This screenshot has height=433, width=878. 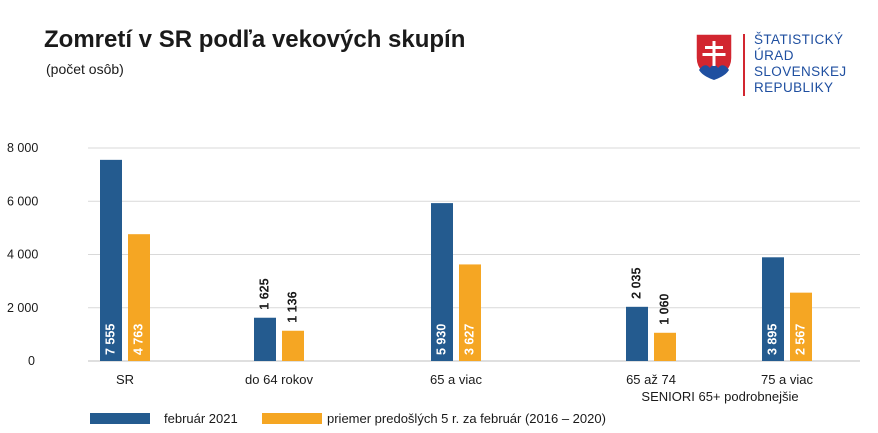 What do you see at coordinates (719, 396) in the screenshot?
I see `group-annotation: SENIORI 65+ podrobnejšie` at bounding box center [719, 396].